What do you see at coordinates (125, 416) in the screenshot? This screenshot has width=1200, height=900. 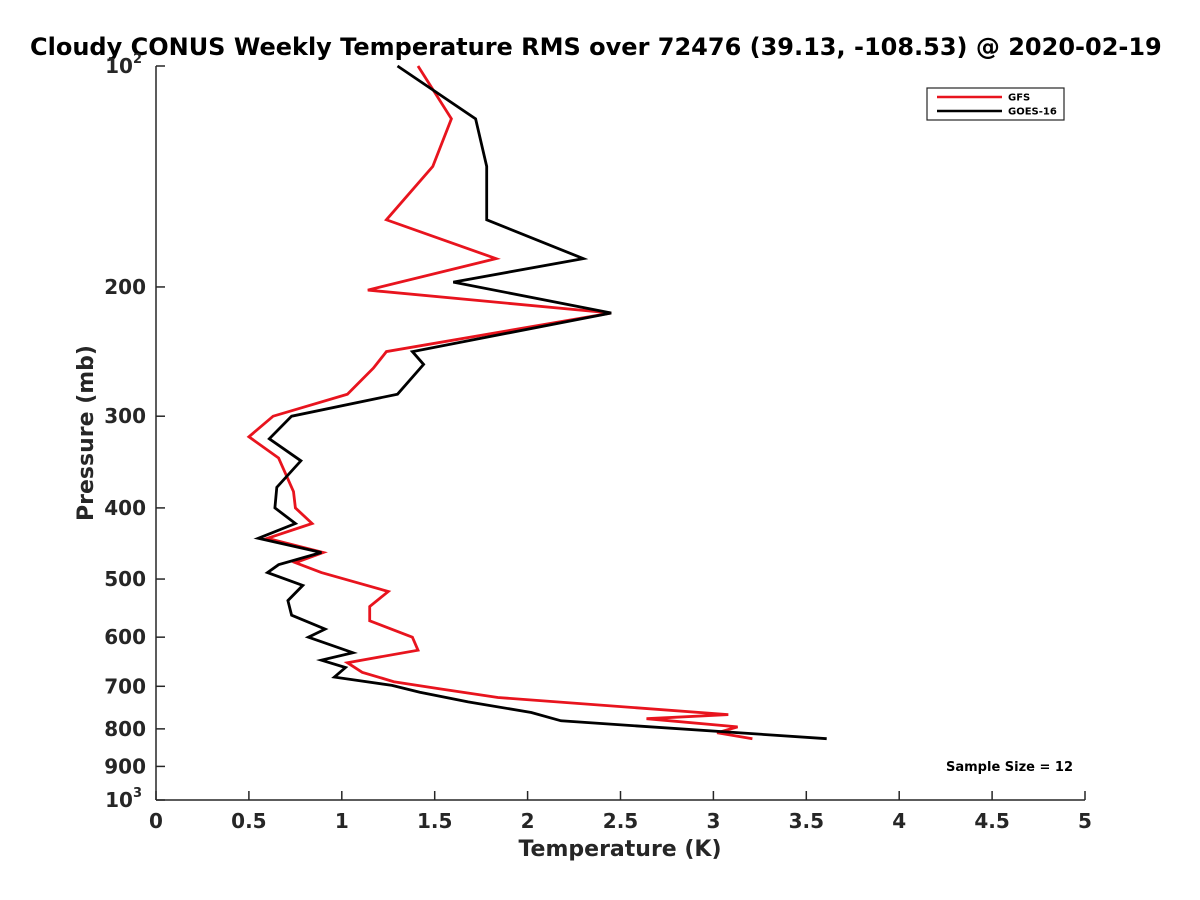 I see `y-tick-label: 300` at bounding box center [125, 416].